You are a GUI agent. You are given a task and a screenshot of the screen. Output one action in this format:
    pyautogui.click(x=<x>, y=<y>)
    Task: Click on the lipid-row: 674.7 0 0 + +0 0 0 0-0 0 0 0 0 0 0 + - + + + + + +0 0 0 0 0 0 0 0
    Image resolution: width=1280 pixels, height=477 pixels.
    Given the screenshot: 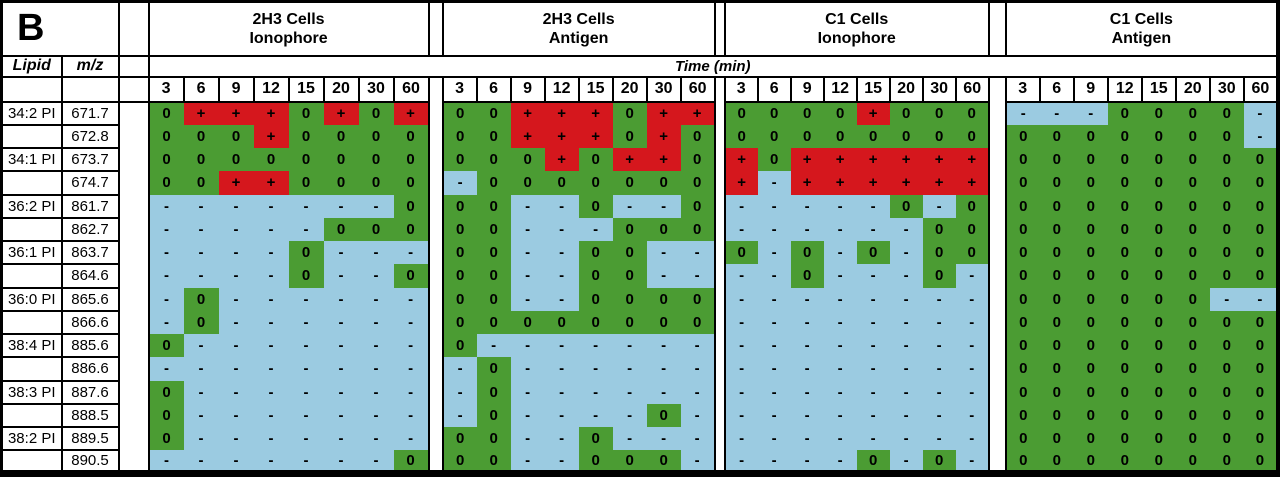 What is the action you would take?
    pyautogui.click(x=640, y=183)
    